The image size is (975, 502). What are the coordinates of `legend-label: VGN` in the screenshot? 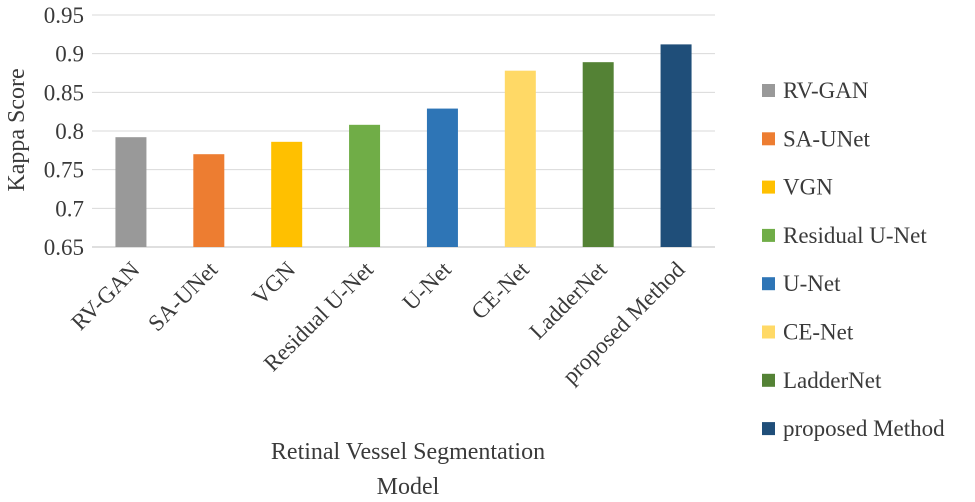 It's located at (808, 187).